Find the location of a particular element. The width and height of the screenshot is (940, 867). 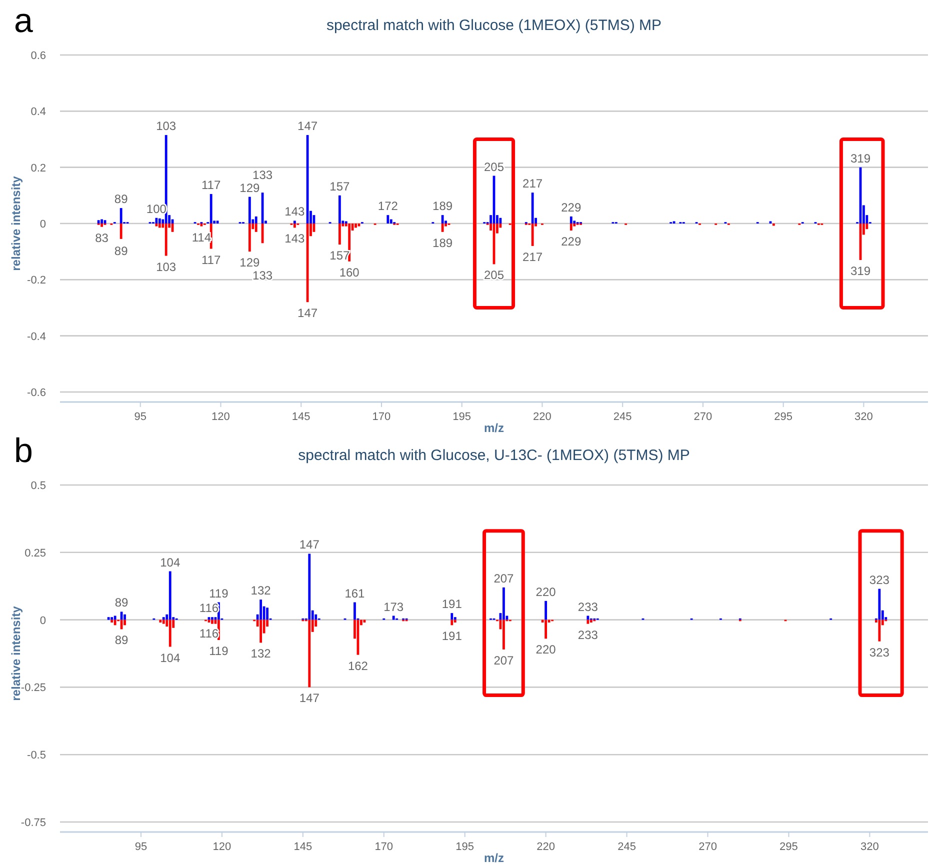

x-tick-label: 220 is located at coordinates (545, 847).